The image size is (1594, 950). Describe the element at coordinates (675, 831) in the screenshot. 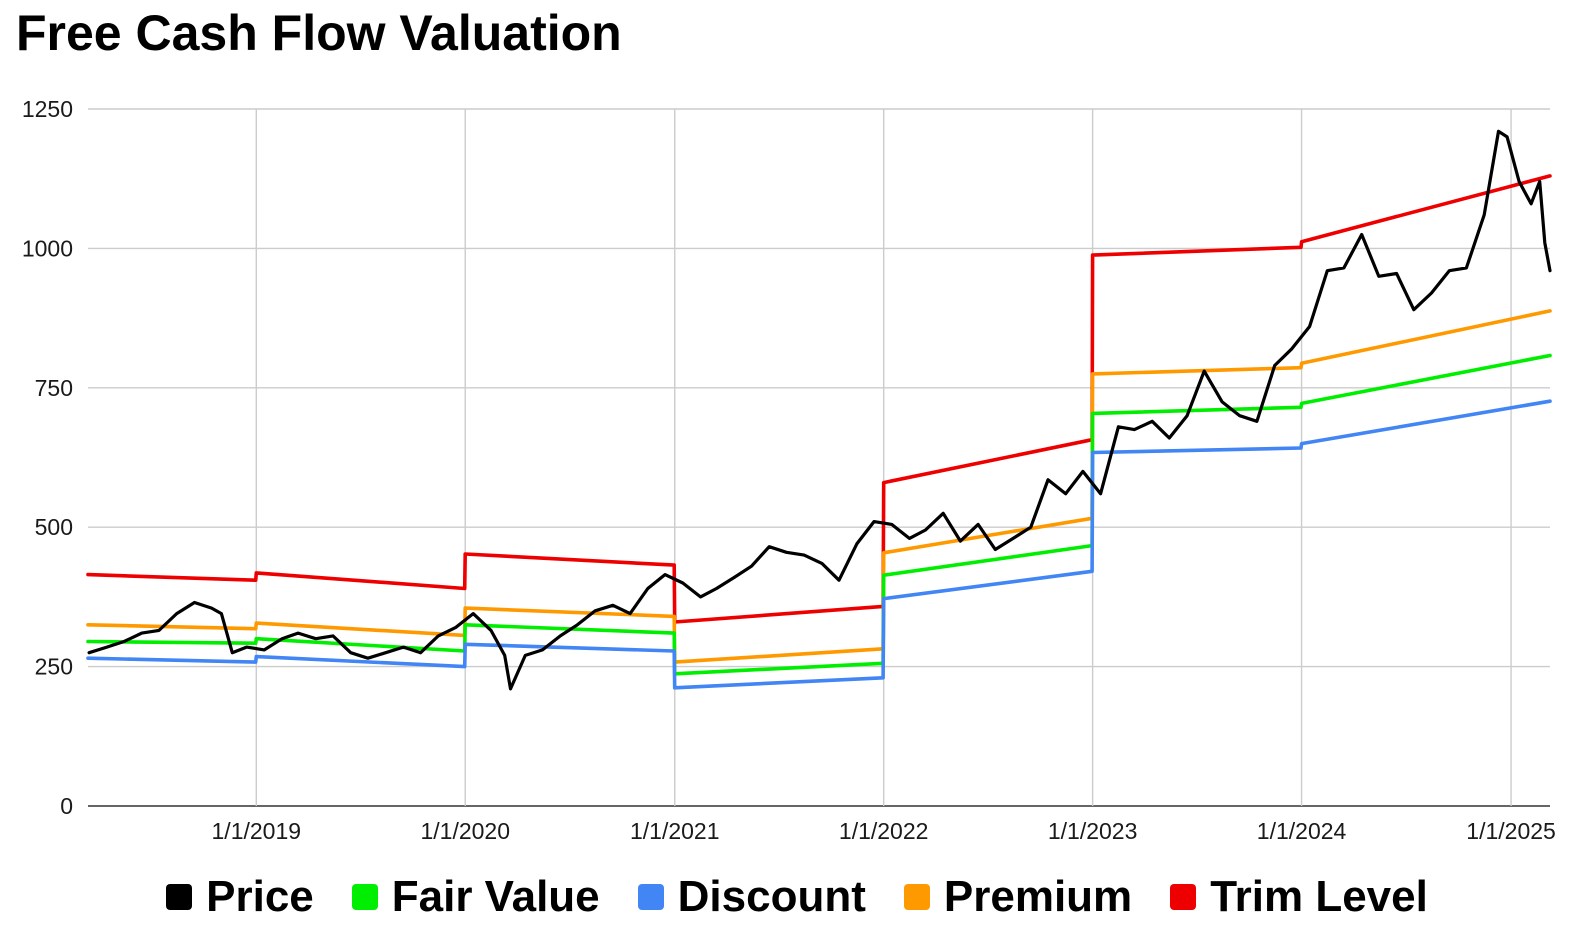

I see `x-tick-label: 1/1/2021` at that location.